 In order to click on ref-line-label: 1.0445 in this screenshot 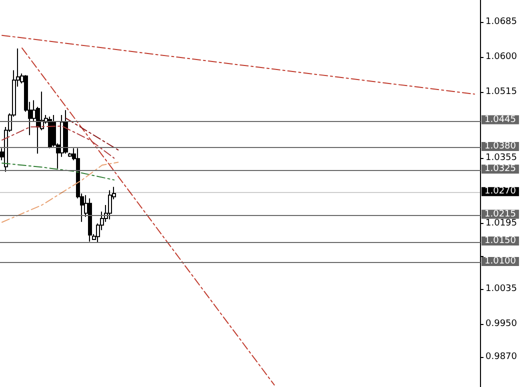, I will do `click(500, 119)`.